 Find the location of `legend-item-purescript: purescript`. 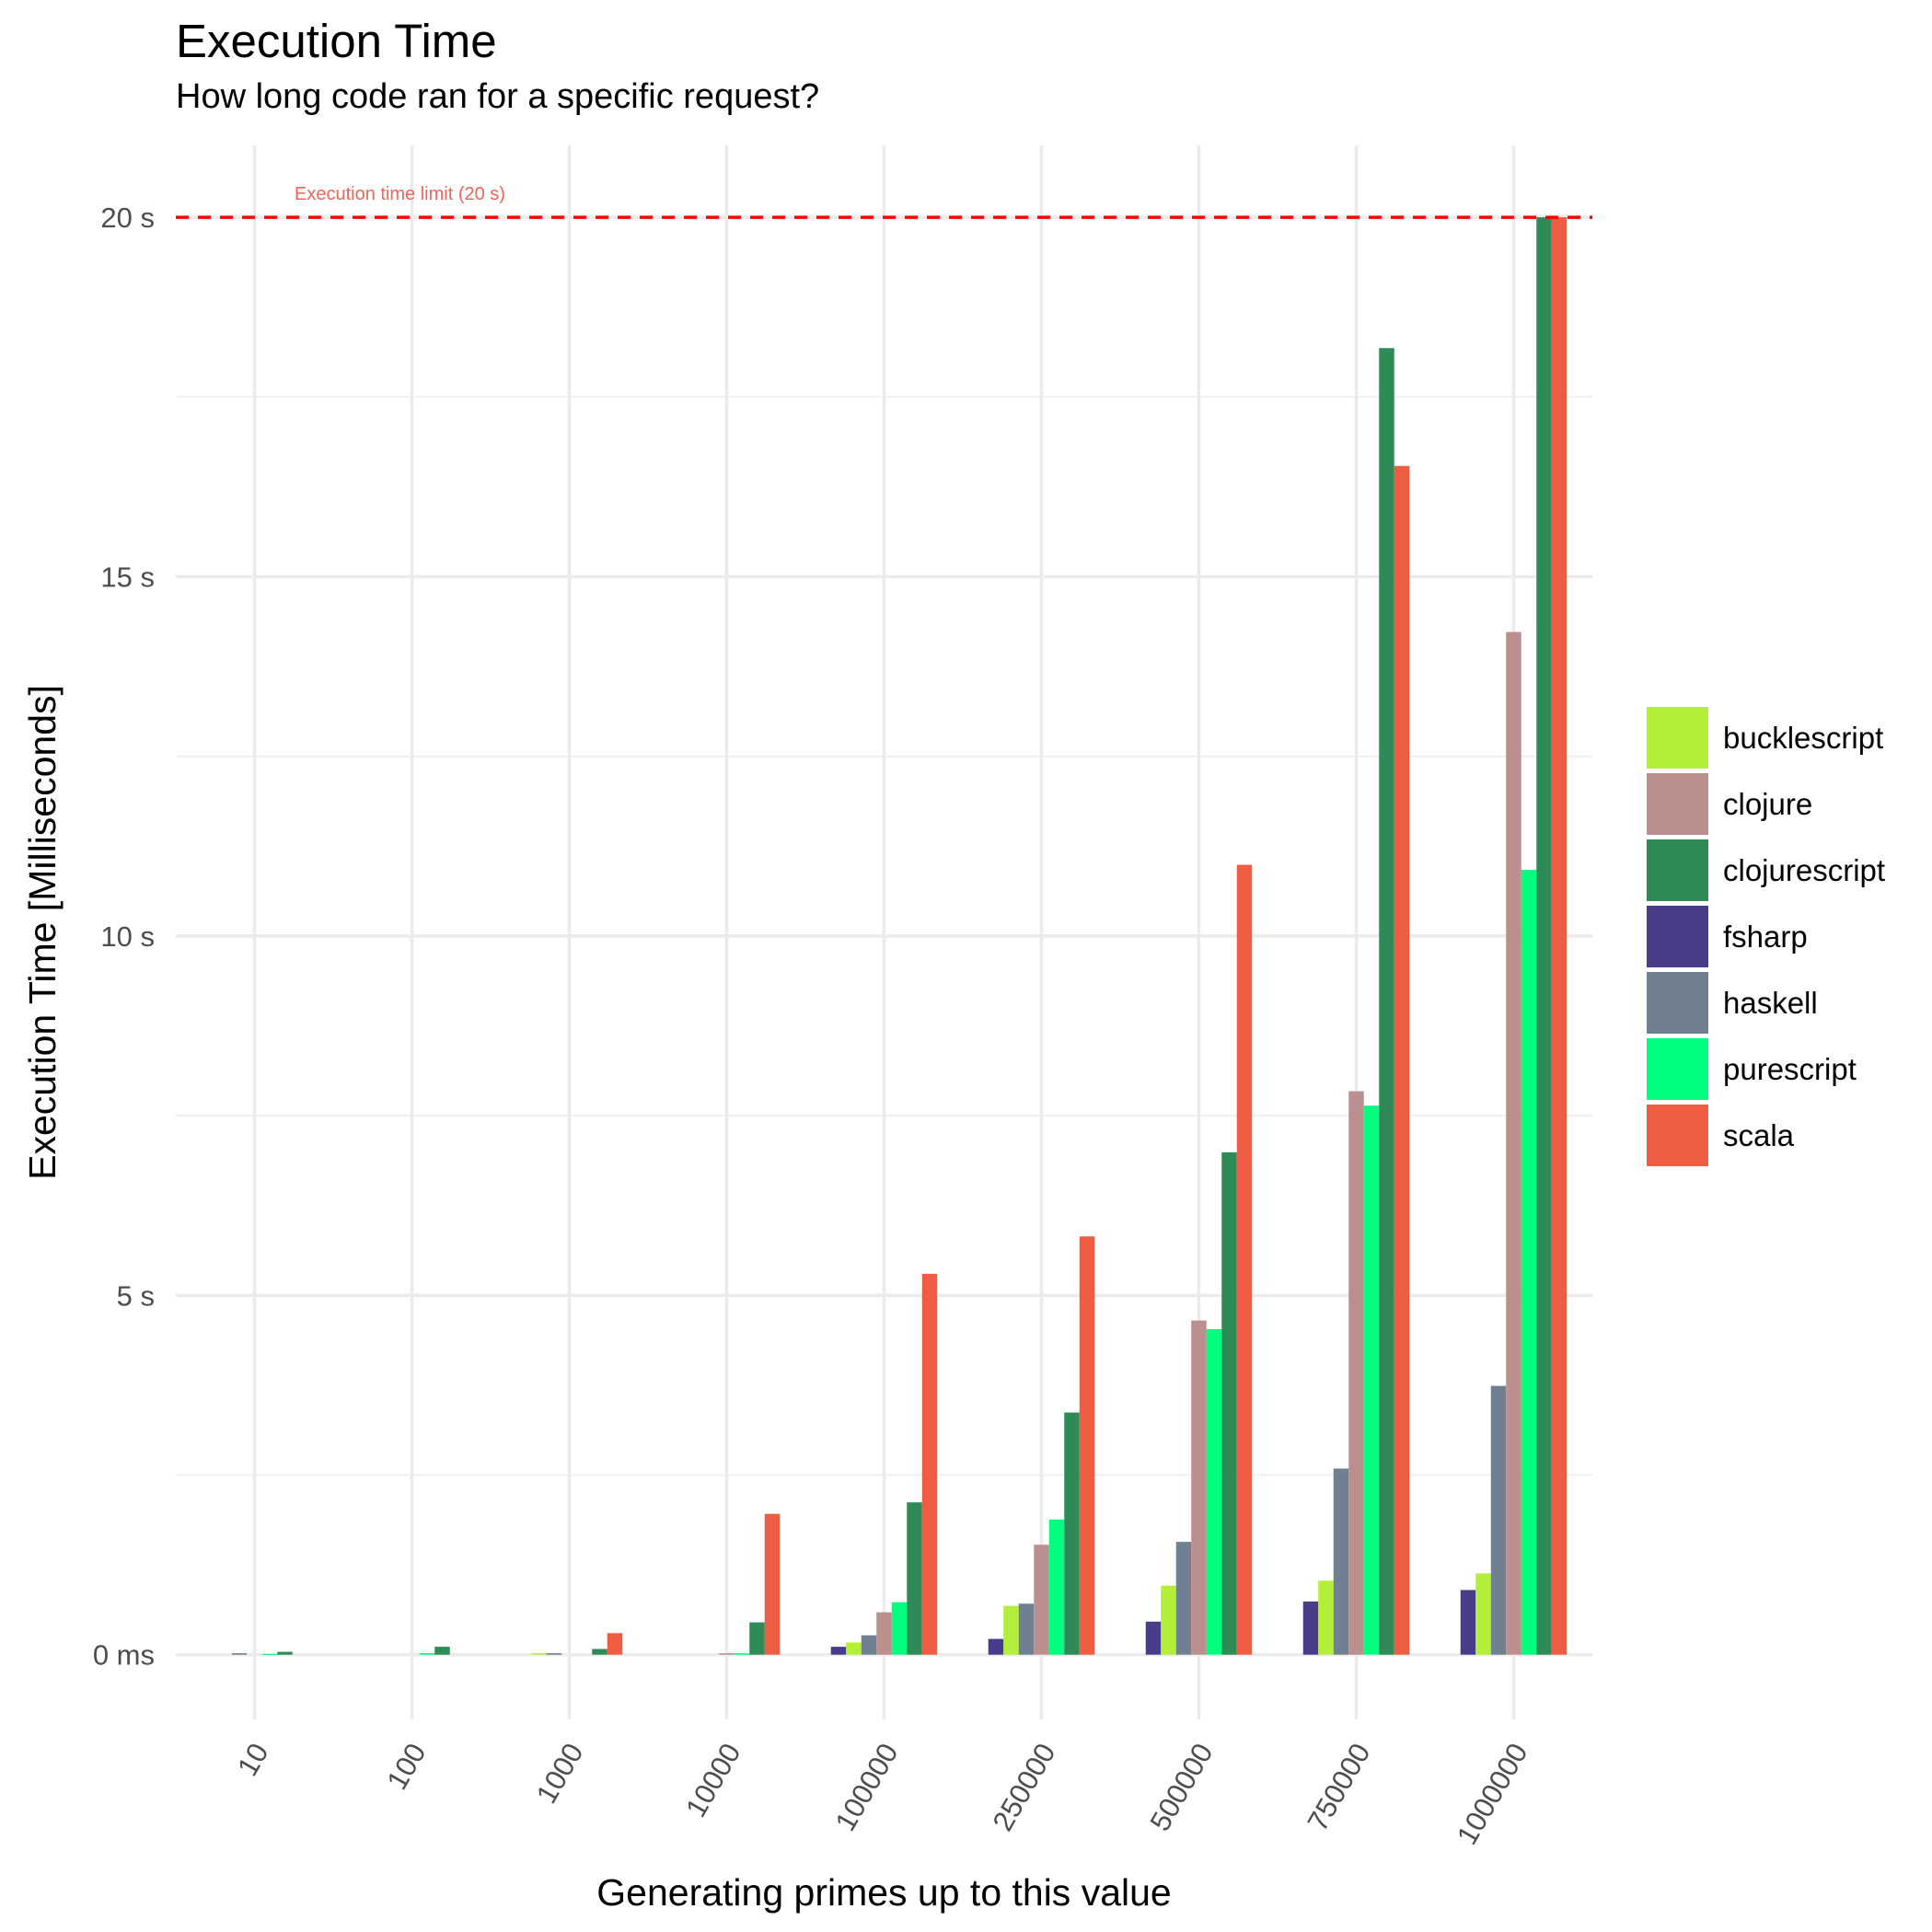

legend-item-purescript: purescript is located at coordinates (1785, 1068).